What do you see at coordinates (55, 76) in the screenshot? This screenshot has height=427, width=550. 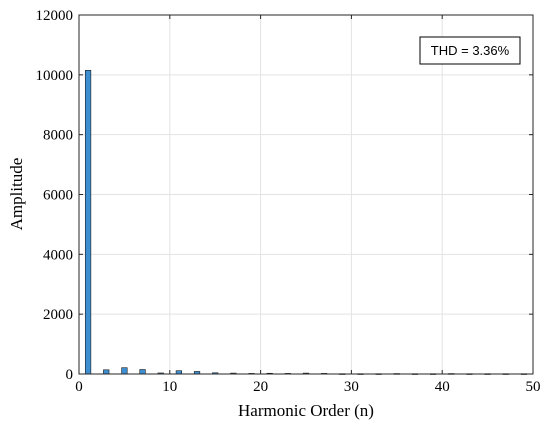 I see `y-tick-label: 10000` at bounding box center [55, 76].